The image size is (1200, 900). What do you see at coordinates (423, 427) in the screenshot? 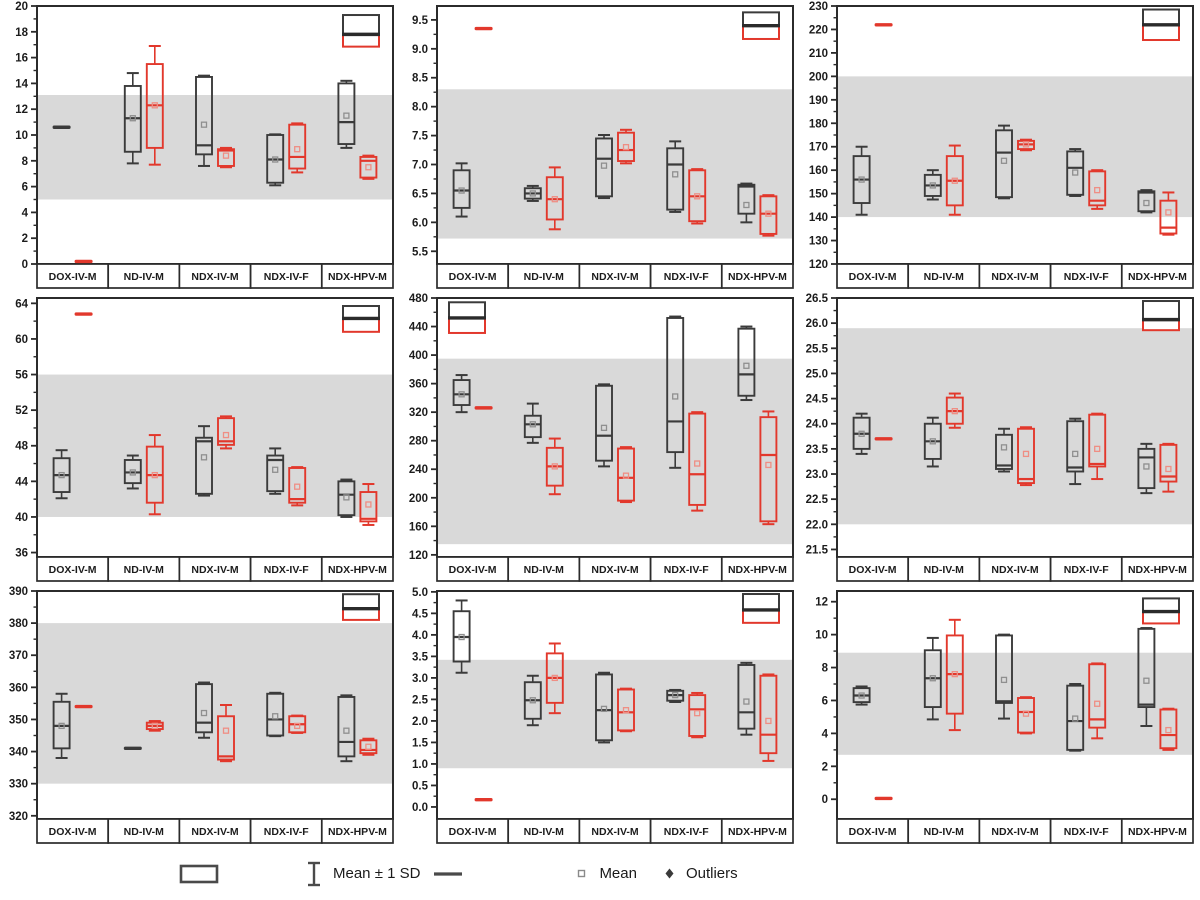
I see `y-axis: 120 160 200 240 280 320 360 400 440 480` at bounding box center [423, 427].